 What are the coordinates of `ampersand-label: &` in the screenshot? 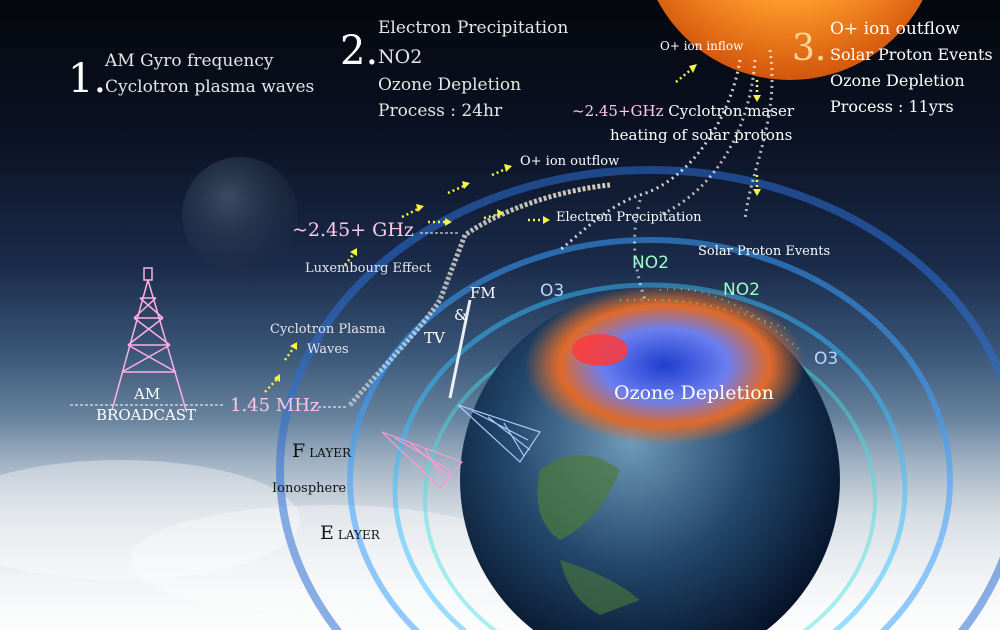 It's located at (461, 315).